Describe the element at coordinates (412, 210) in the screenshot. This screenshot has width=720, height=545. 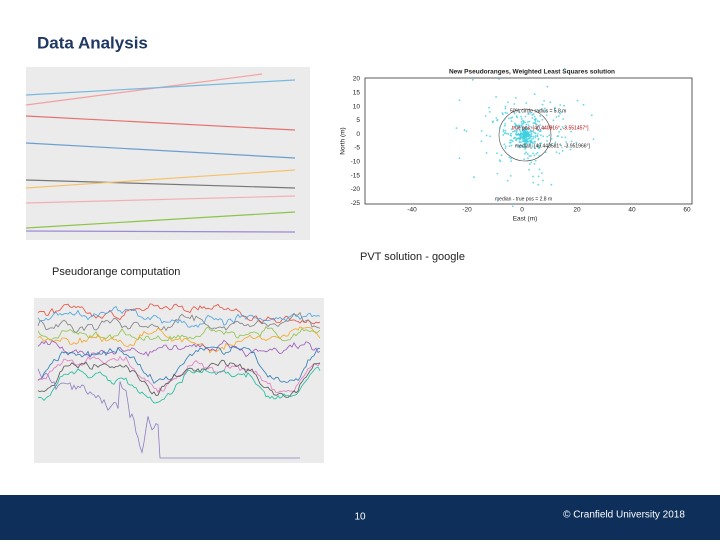
I see `x-tick-label: -40` at that location.